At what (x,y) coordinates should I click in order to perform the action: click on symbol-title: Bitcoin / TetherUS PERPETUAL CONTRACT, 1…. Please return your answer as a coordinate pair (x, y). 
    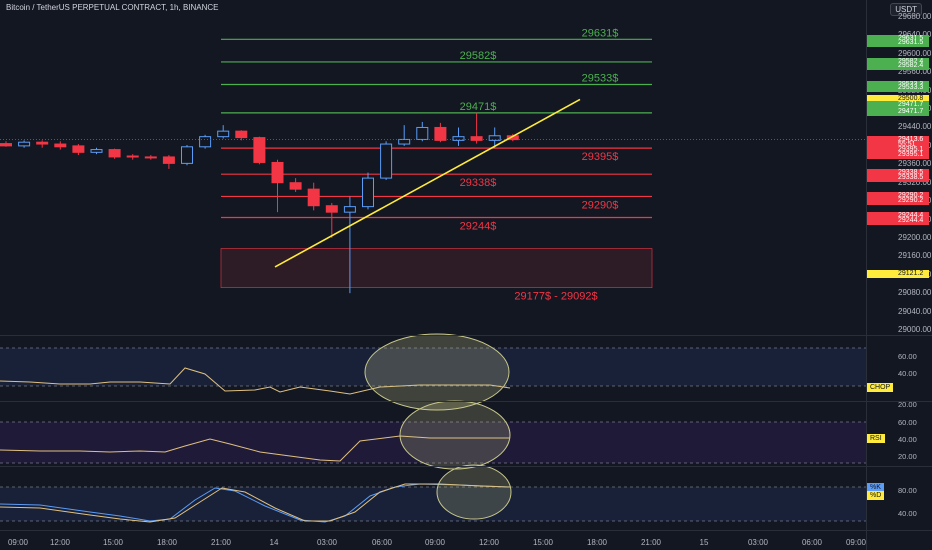
    Looking at the image, I should click on (112, 7).